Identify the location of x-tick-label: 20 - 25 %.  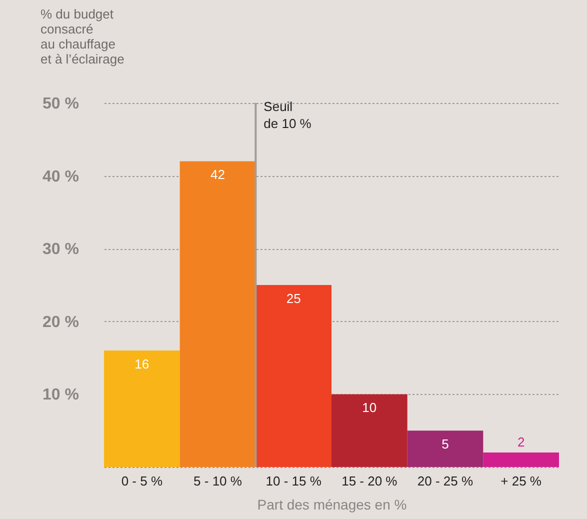
(445, 481).